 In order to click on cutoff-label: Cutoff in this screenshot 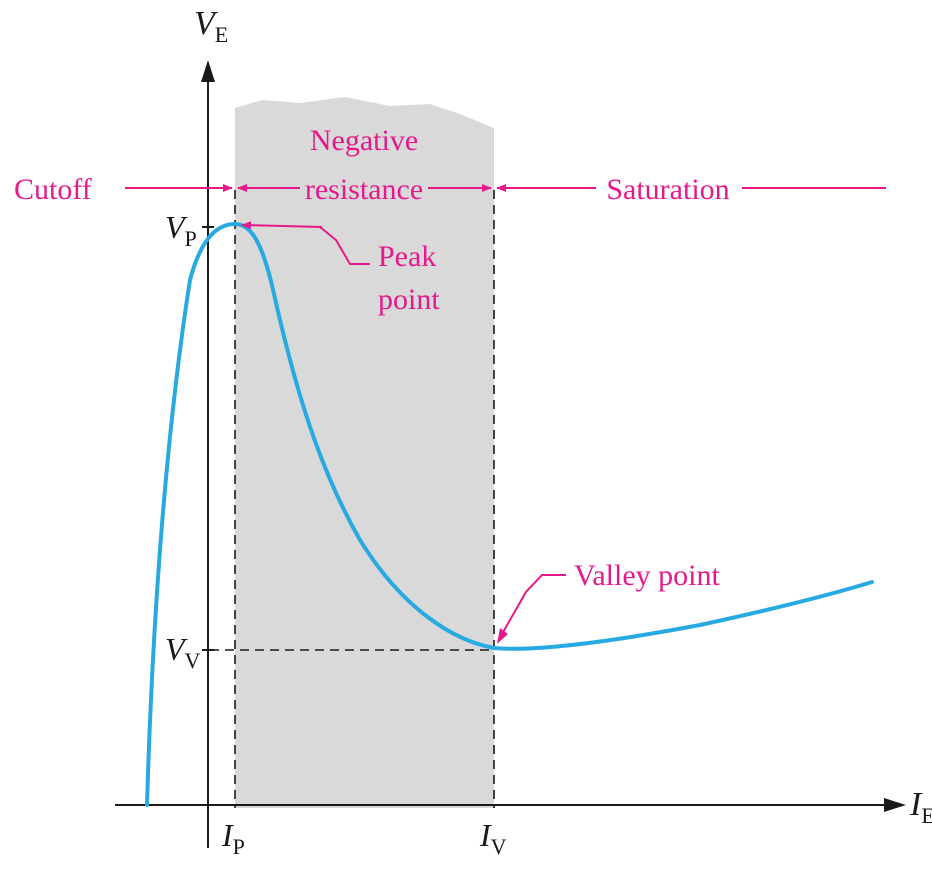, I will do `click(53, 189)`.